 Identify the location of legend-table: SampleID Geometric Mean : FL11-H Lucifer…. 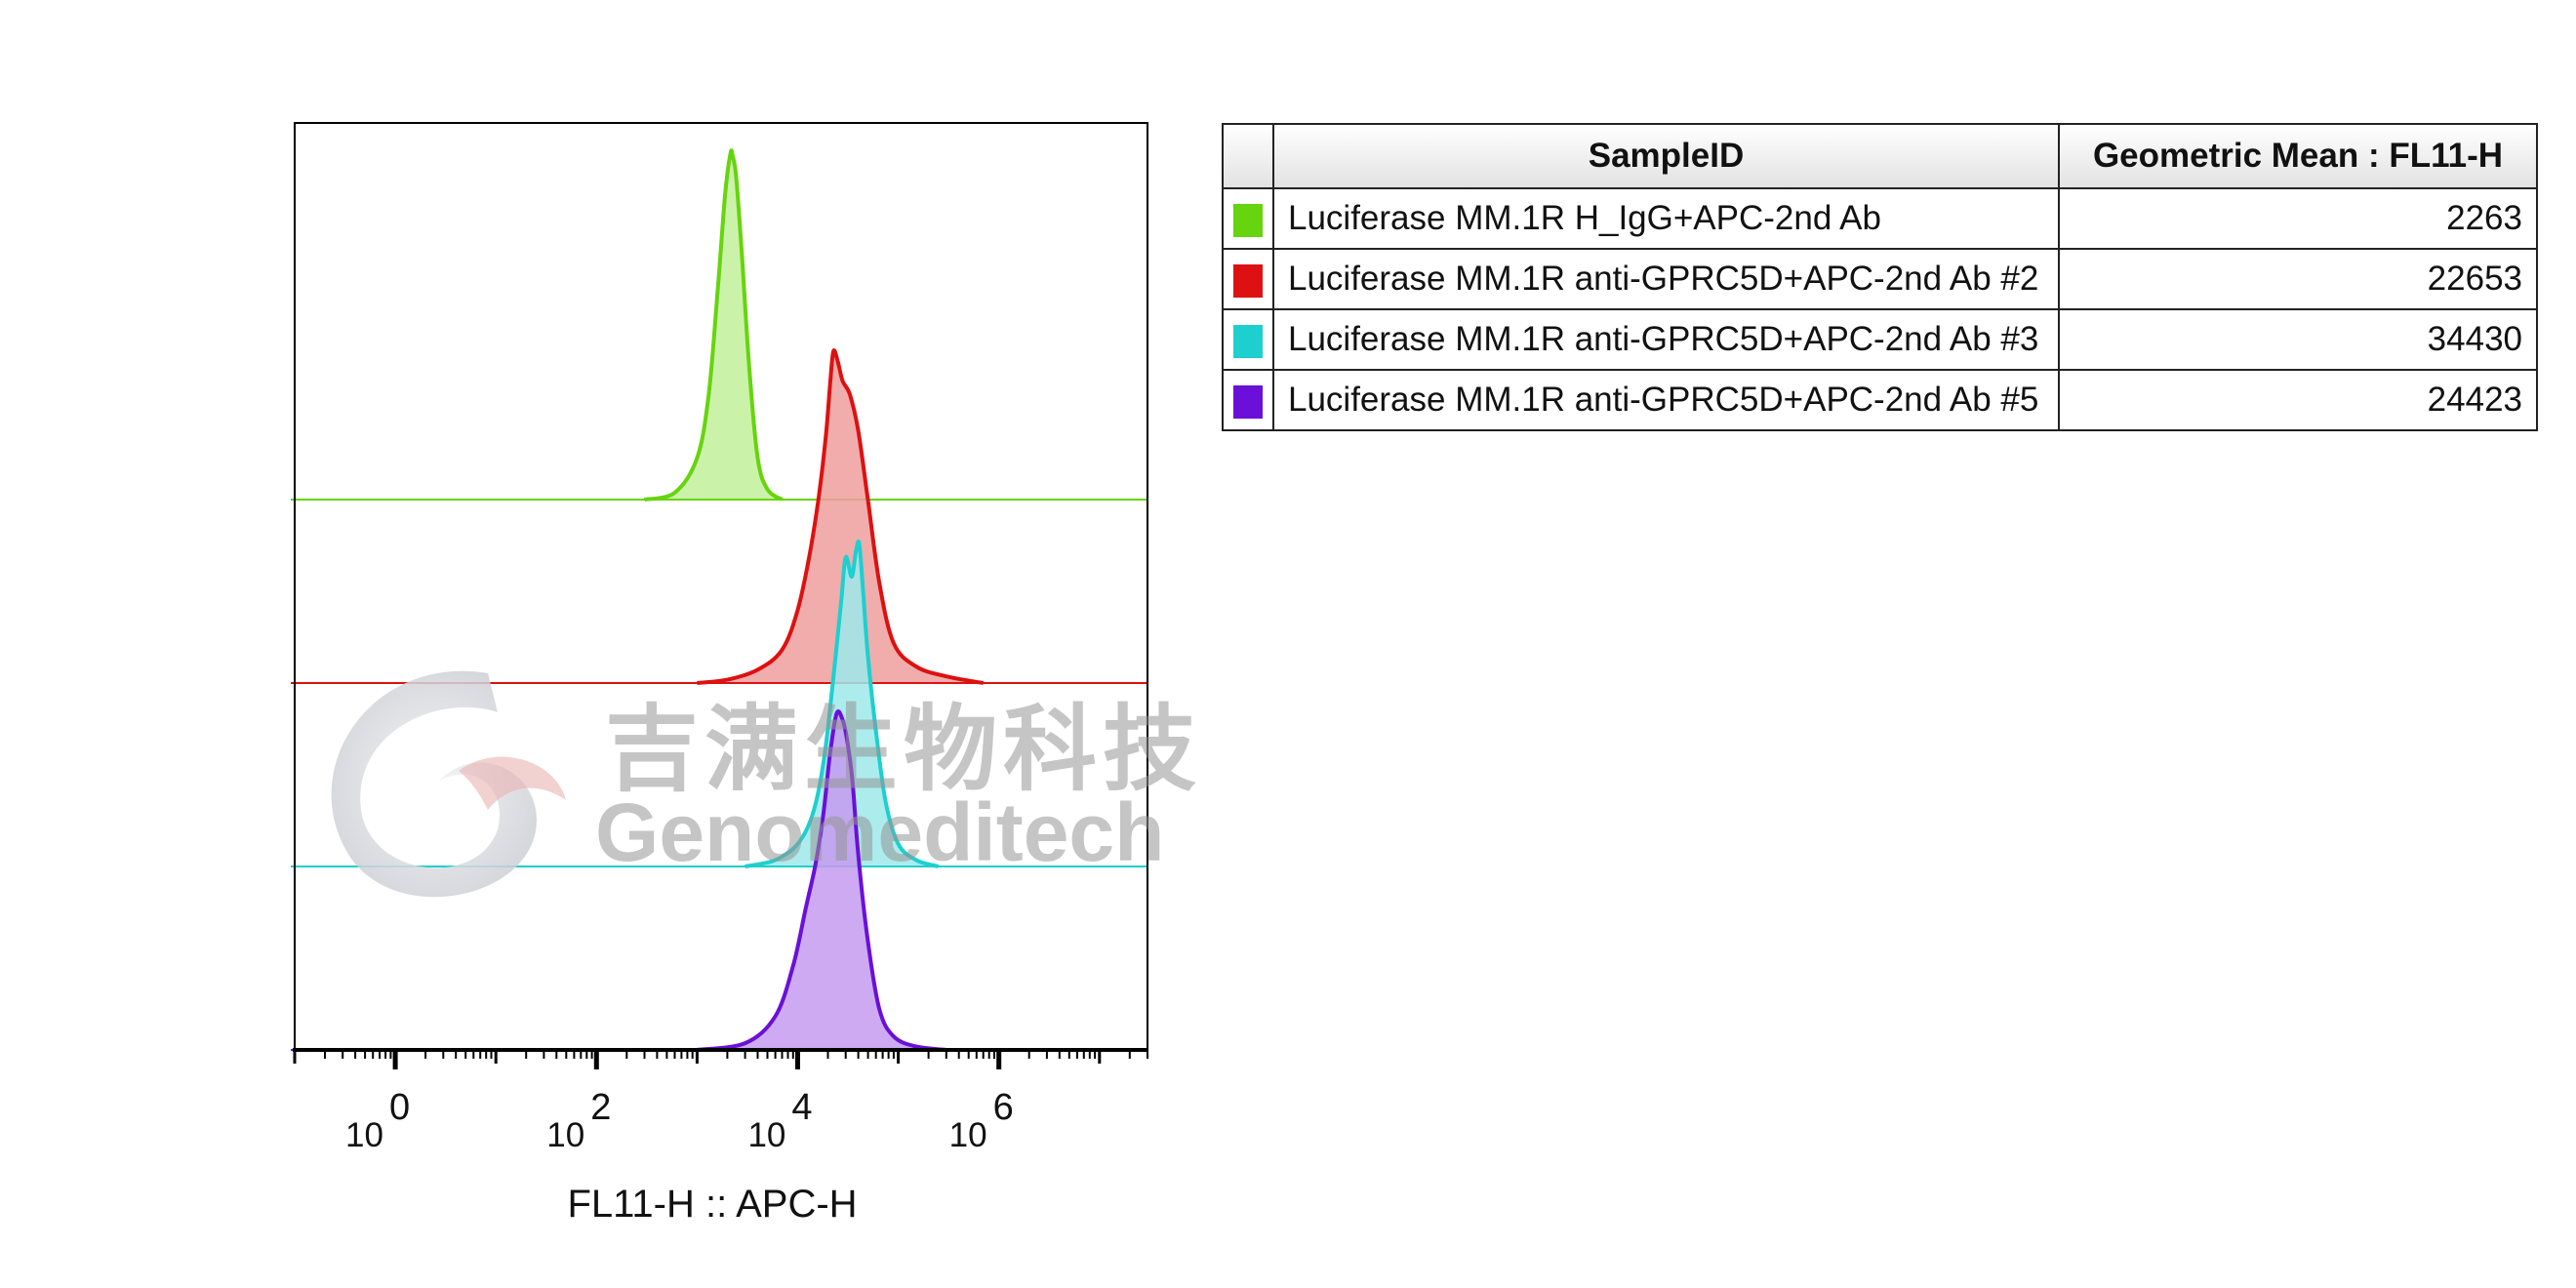
(1880, 277).